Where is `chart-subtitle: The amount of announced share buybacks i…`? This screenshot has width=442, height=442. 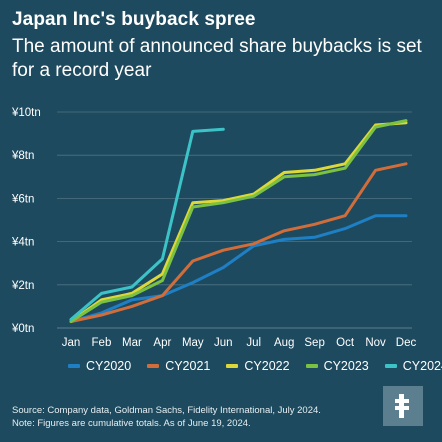
chart-subtitle: The amount of announced share buybacks i… is located at coordinates (217, 58).